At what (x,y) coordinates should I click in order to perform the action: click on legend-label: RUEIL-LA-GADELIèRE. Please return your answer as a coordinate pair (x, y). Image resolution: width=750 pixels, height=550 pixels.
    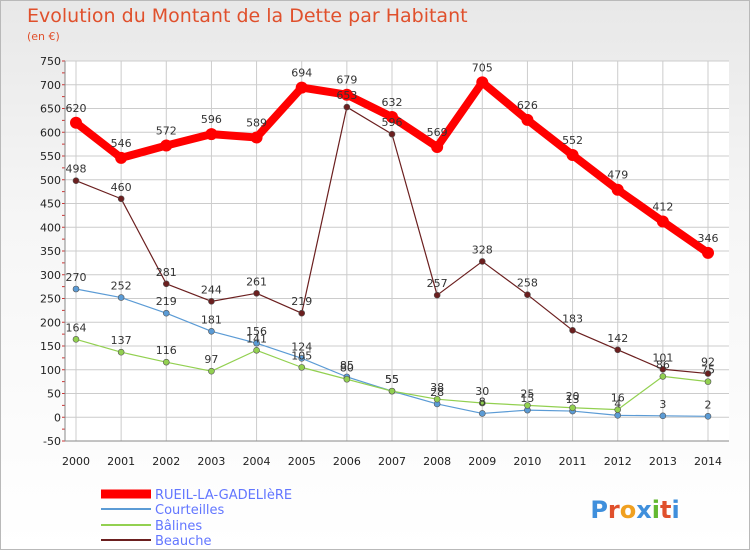
    Looking at the image, I should click on (223, 495).